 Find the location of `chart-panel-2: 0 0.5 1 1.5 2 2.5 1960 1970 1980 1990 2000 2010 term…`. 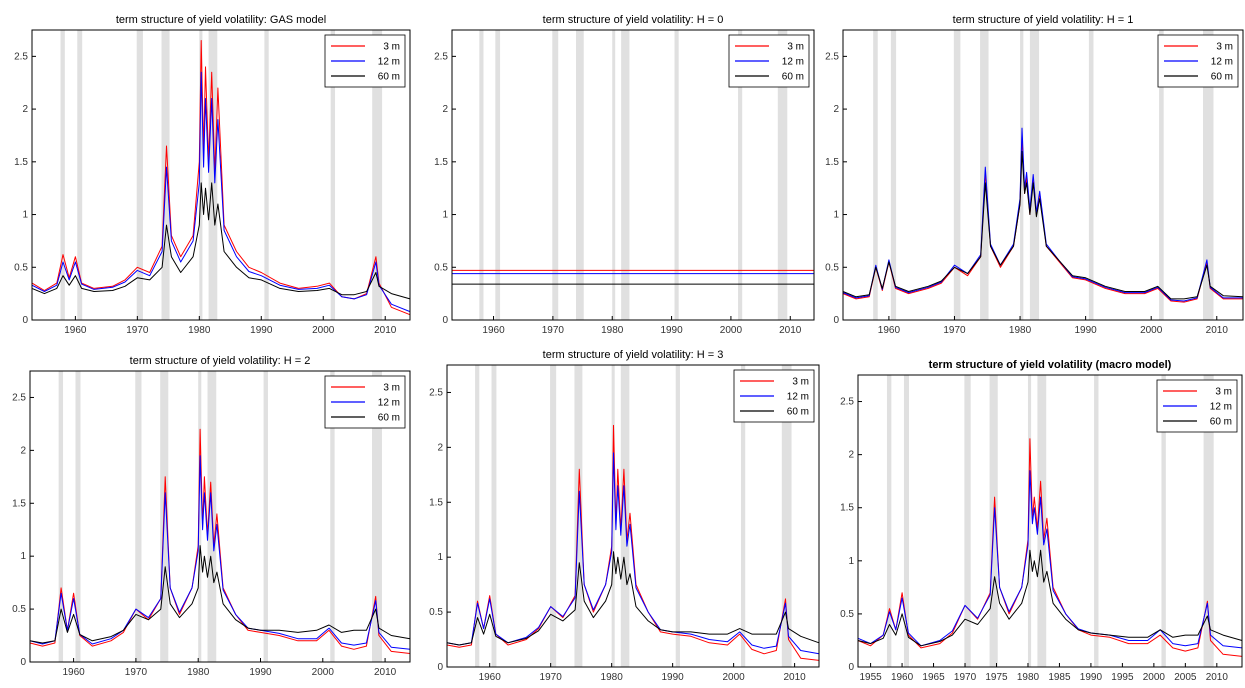

chart-panel-2: 0 0.5 1 1.5 2 2.5 1960 1970 1980 1990 2000 2010 term… is located at coordinates (624, 175).